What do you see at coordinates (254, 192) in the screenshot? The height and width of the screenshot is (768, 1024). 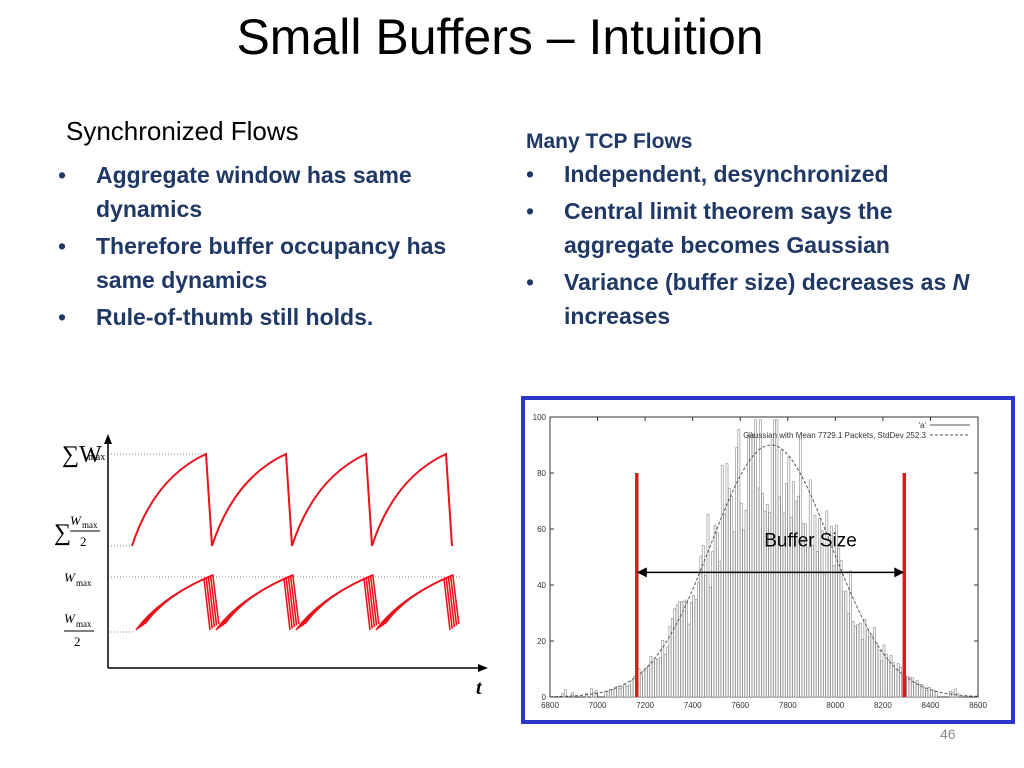 I see `left-bullet-text: Aggregate window has same dynamics` at bounding box center [254, 192].